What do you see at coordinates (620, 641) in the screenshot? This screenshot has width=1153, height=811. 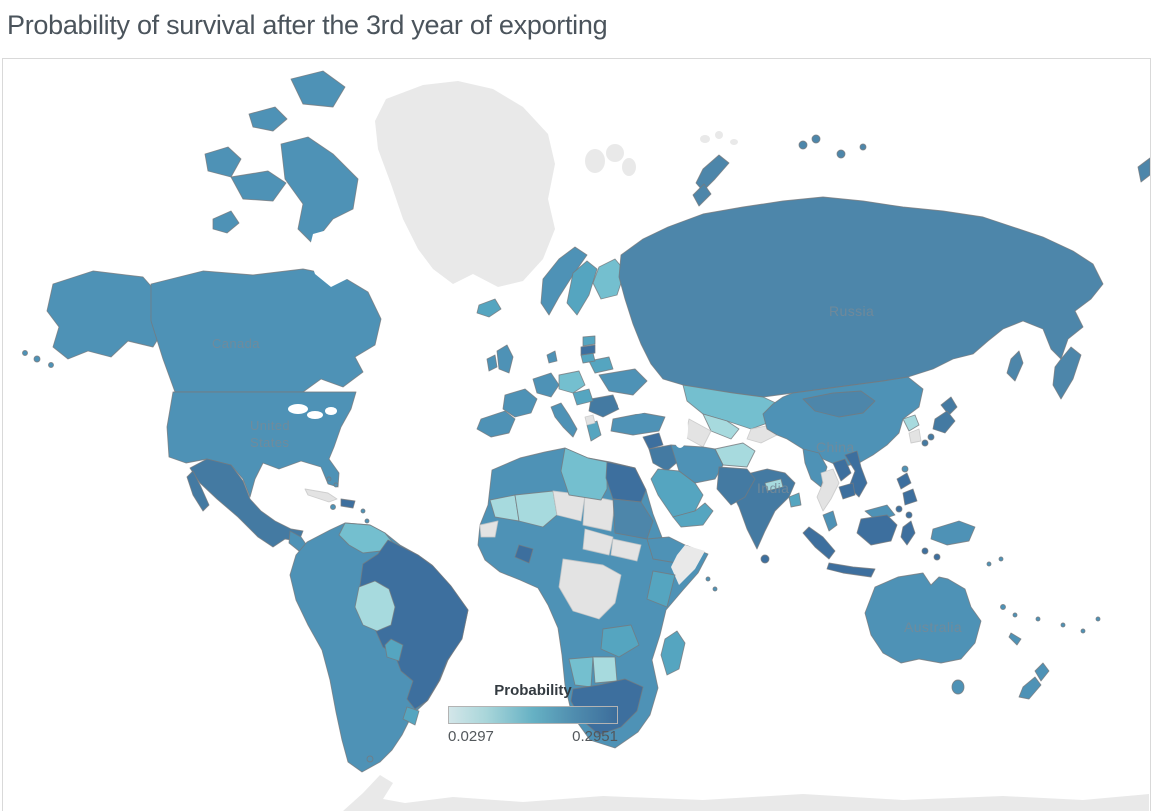 I see `country-zambia-zimbabwe` at bounding box center [620, 641].